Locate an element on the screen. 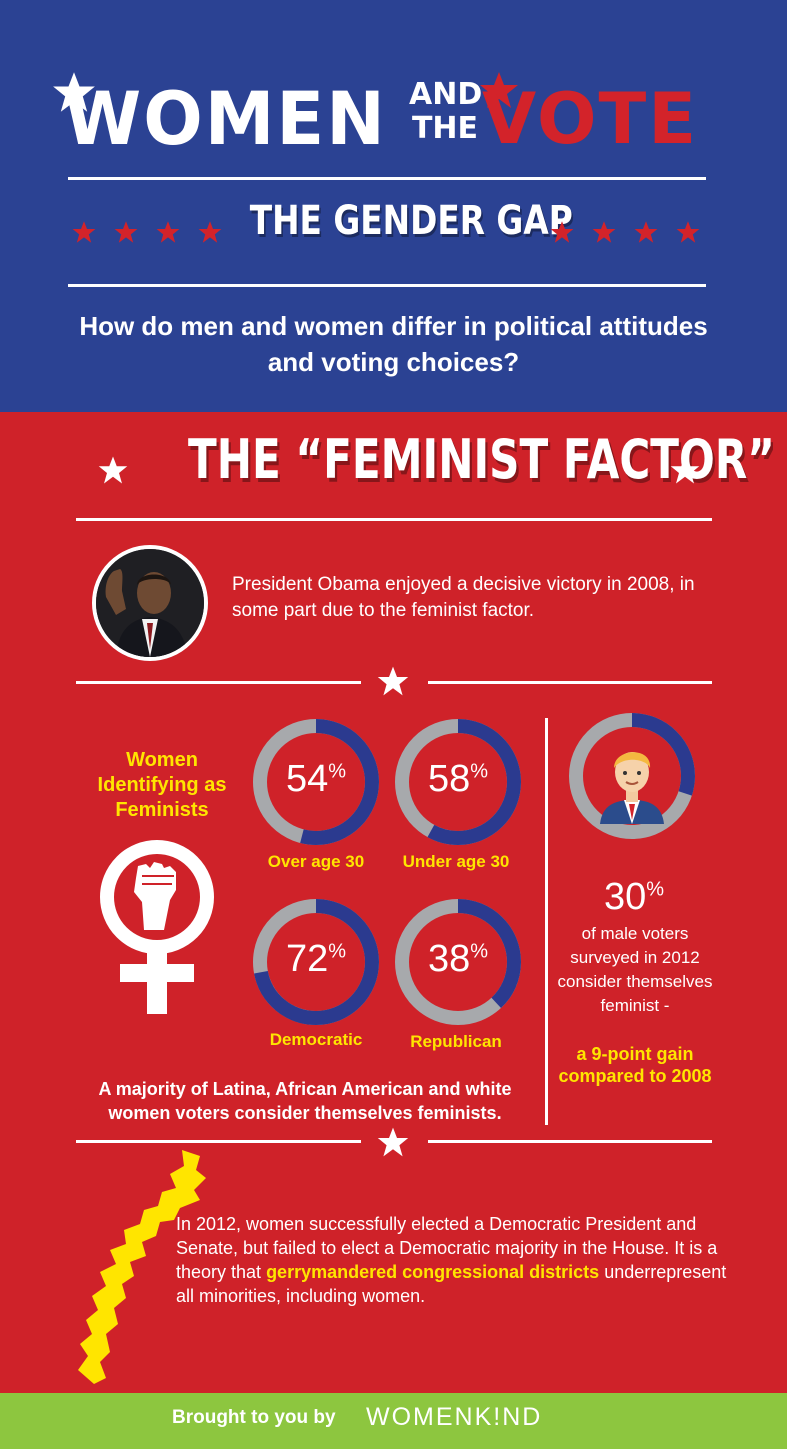 The image size is (787, 1449). percent-value: 72% is located at coordinates (316, 959).